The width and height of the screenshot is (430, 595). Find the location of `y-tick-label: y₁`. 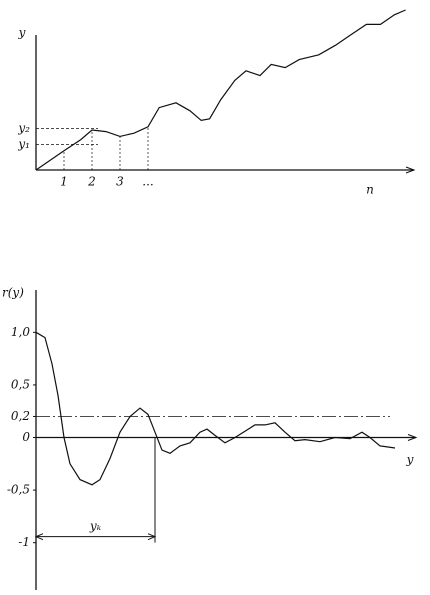

y-tick-label: y₁ is located at coordinates (23, 144).